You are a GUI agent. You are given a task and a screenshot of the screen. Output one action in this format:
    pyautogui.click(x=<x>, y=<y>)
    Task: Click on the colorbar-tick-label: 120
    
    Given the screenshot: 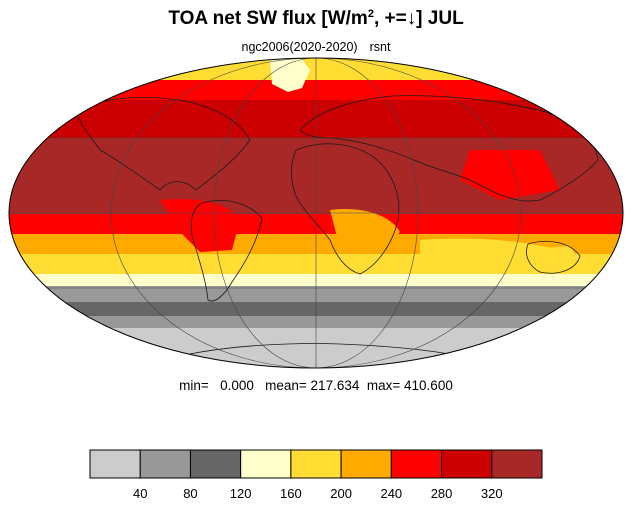 What is the action you would take?
    pyautogui.click(x=240, y=493)
    